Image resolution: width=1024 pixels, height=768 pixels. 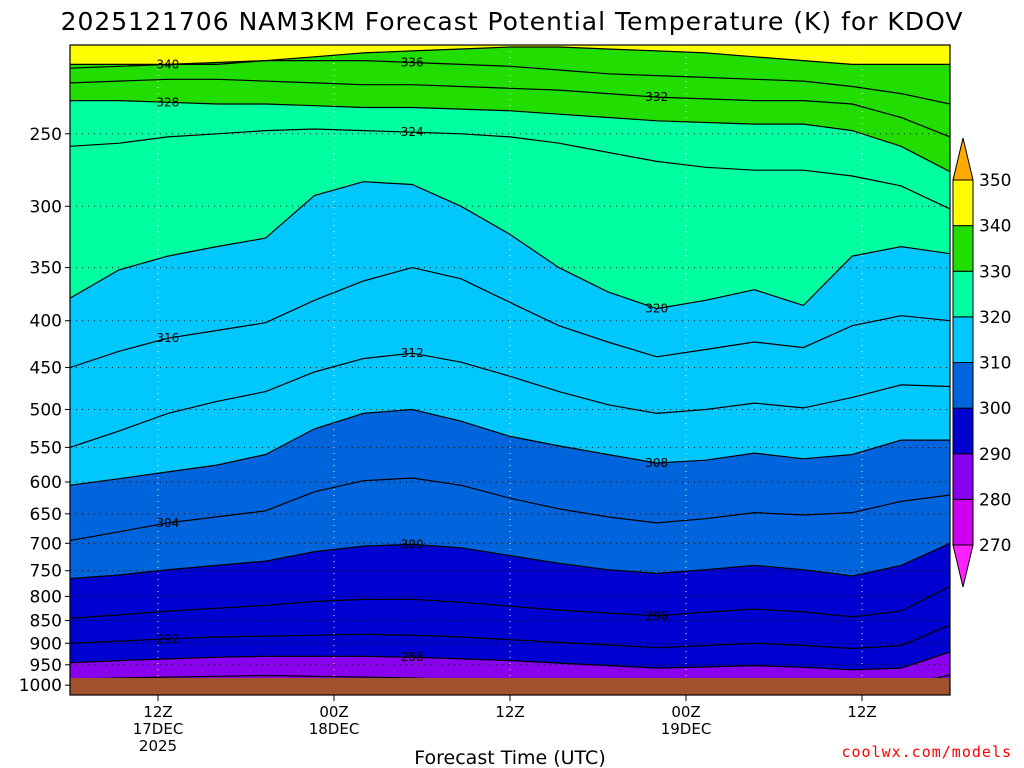 What do you see at coordinates (995, 227) in the screenshot?
I see `colorbar-label-340: 340` at bounding box center [995, 227].